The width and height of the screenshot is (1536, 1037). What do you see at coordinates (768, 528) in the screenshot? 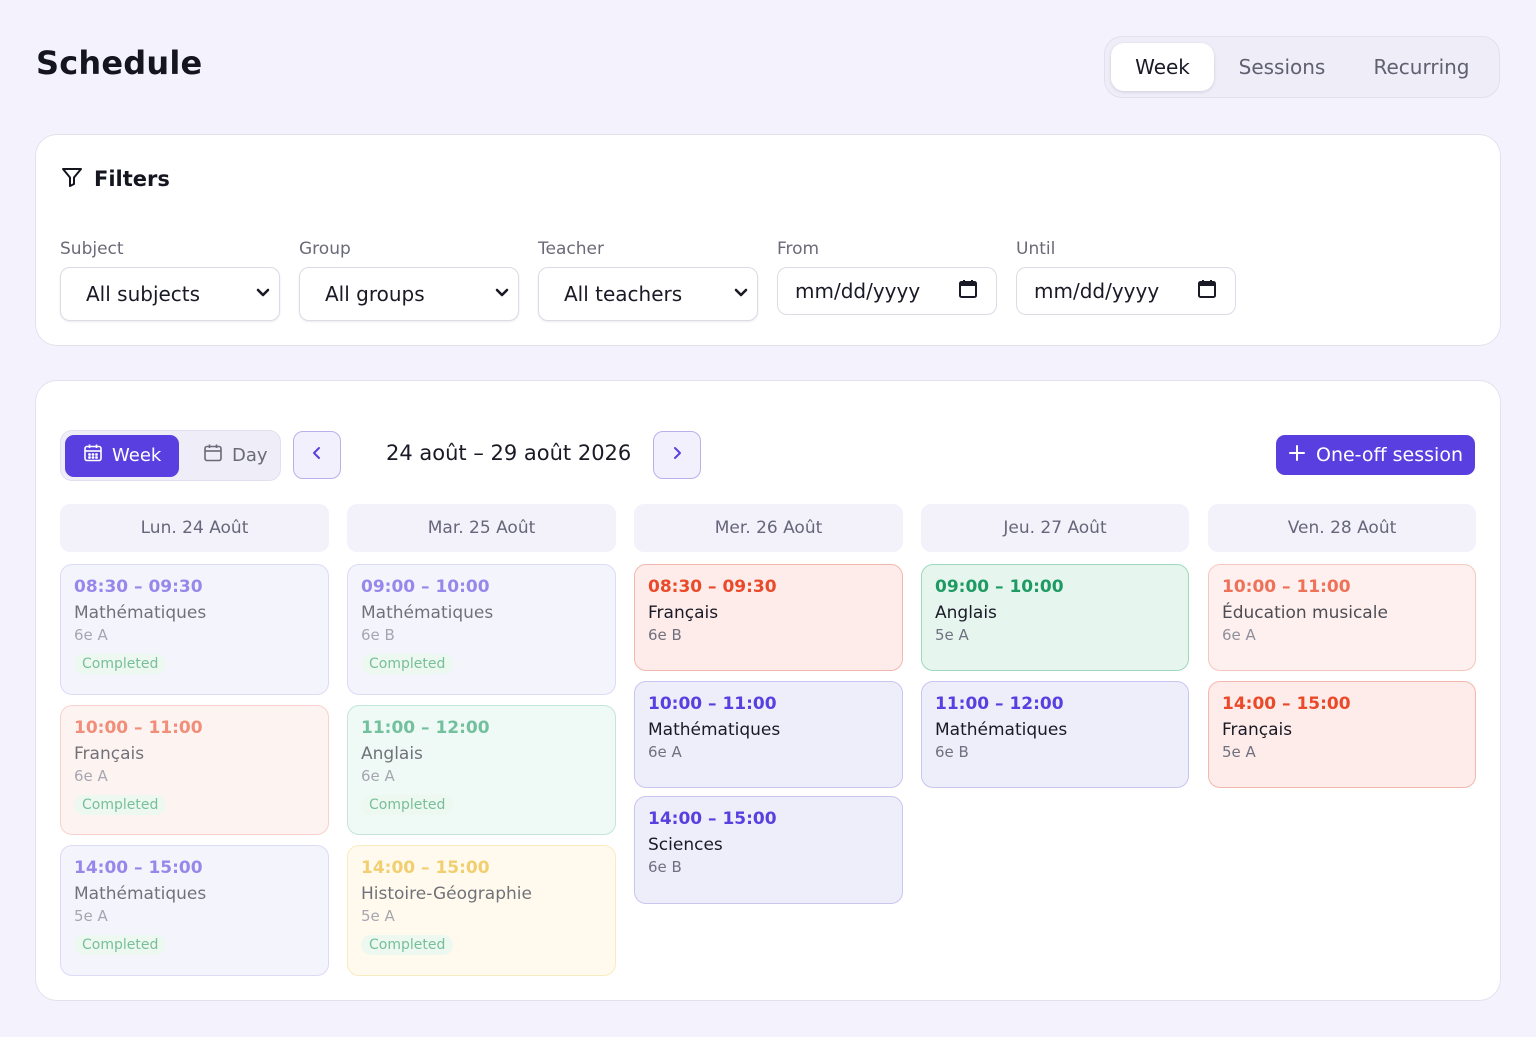
I see `day-header: Mer. 26 Août` at bounding box center [768, 528].